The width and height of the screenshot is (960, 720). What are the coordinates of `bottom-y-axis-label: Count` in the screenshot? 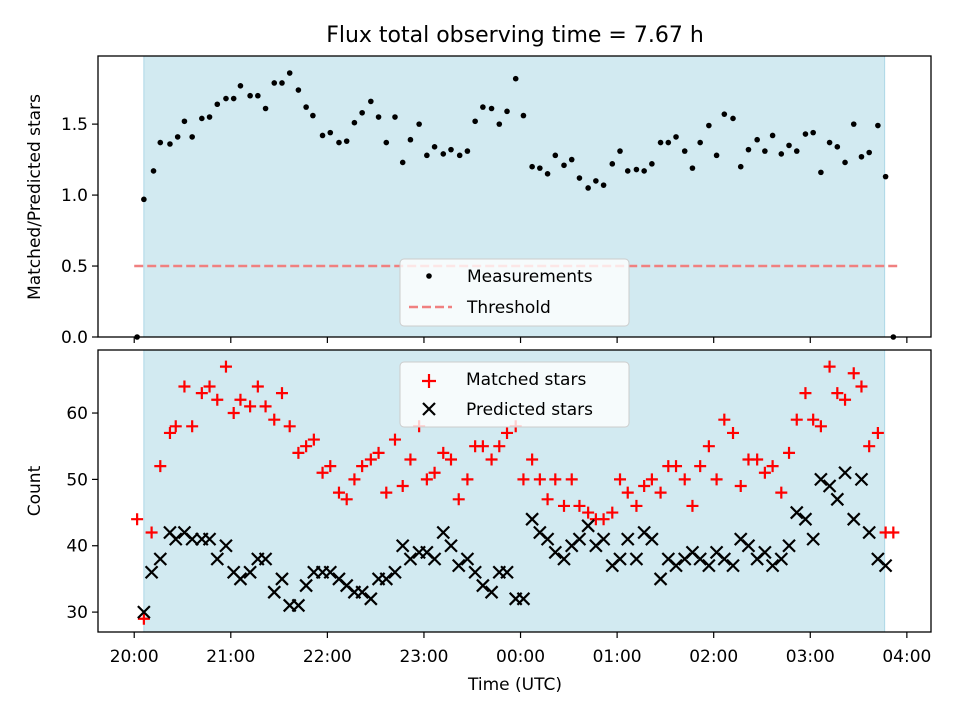 It's located at (35, 490).